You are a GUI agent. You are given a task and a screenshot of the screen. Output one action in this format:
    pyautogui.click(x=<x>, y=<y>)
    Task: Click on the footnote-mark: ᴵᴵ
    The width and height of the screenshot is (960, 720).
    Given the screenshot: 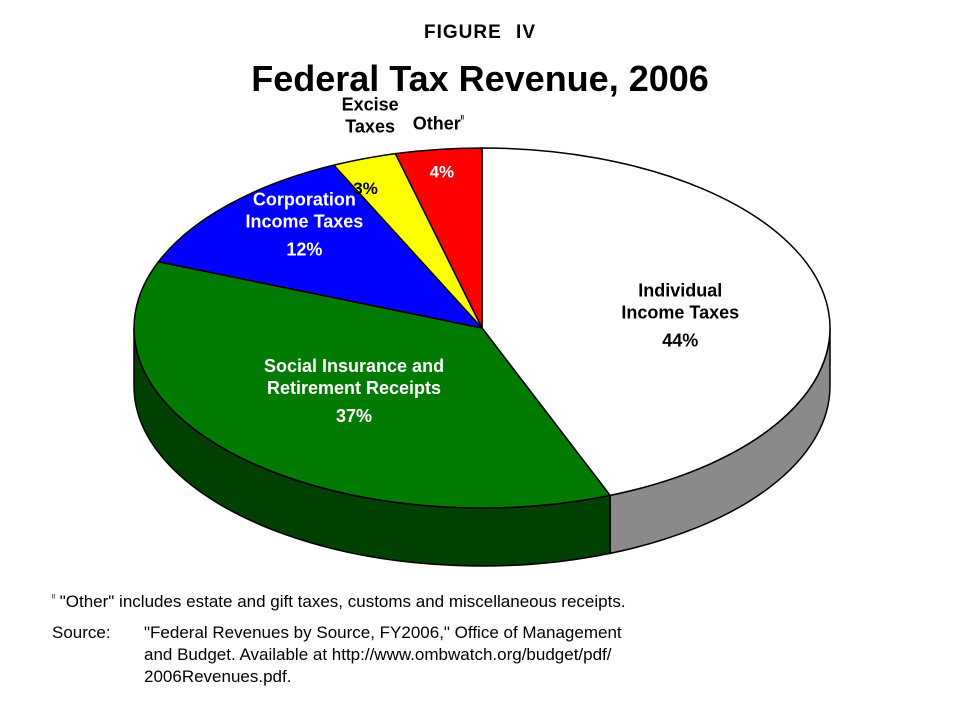 What is the action you would take?
    pyautogui.click(x=54, y=597)
    